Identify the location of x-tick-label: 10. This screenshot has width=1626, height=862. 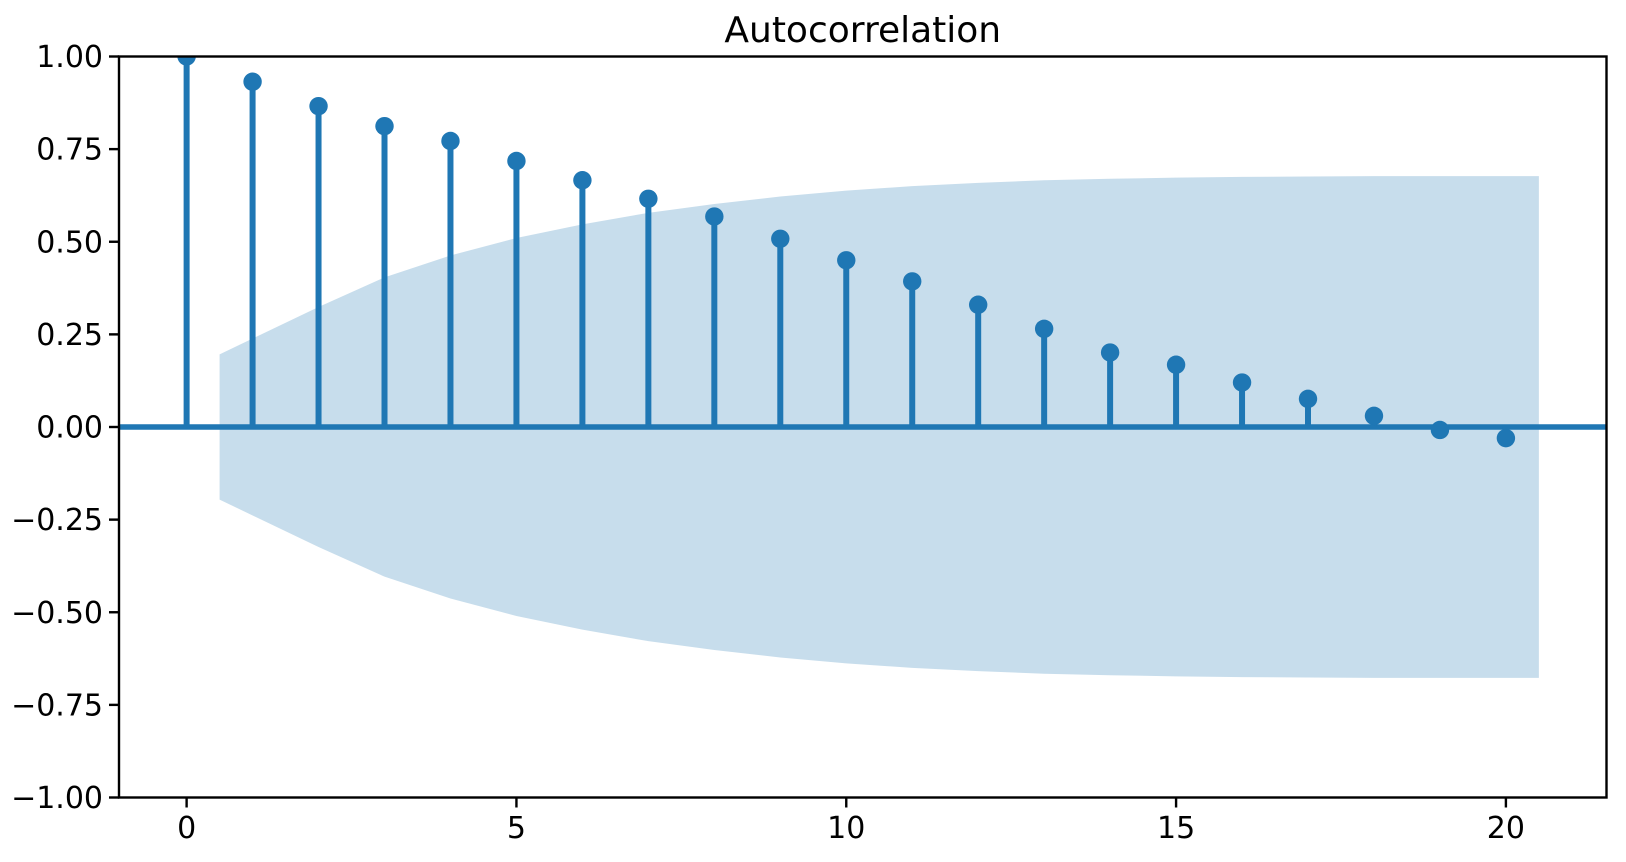
(846, 828).